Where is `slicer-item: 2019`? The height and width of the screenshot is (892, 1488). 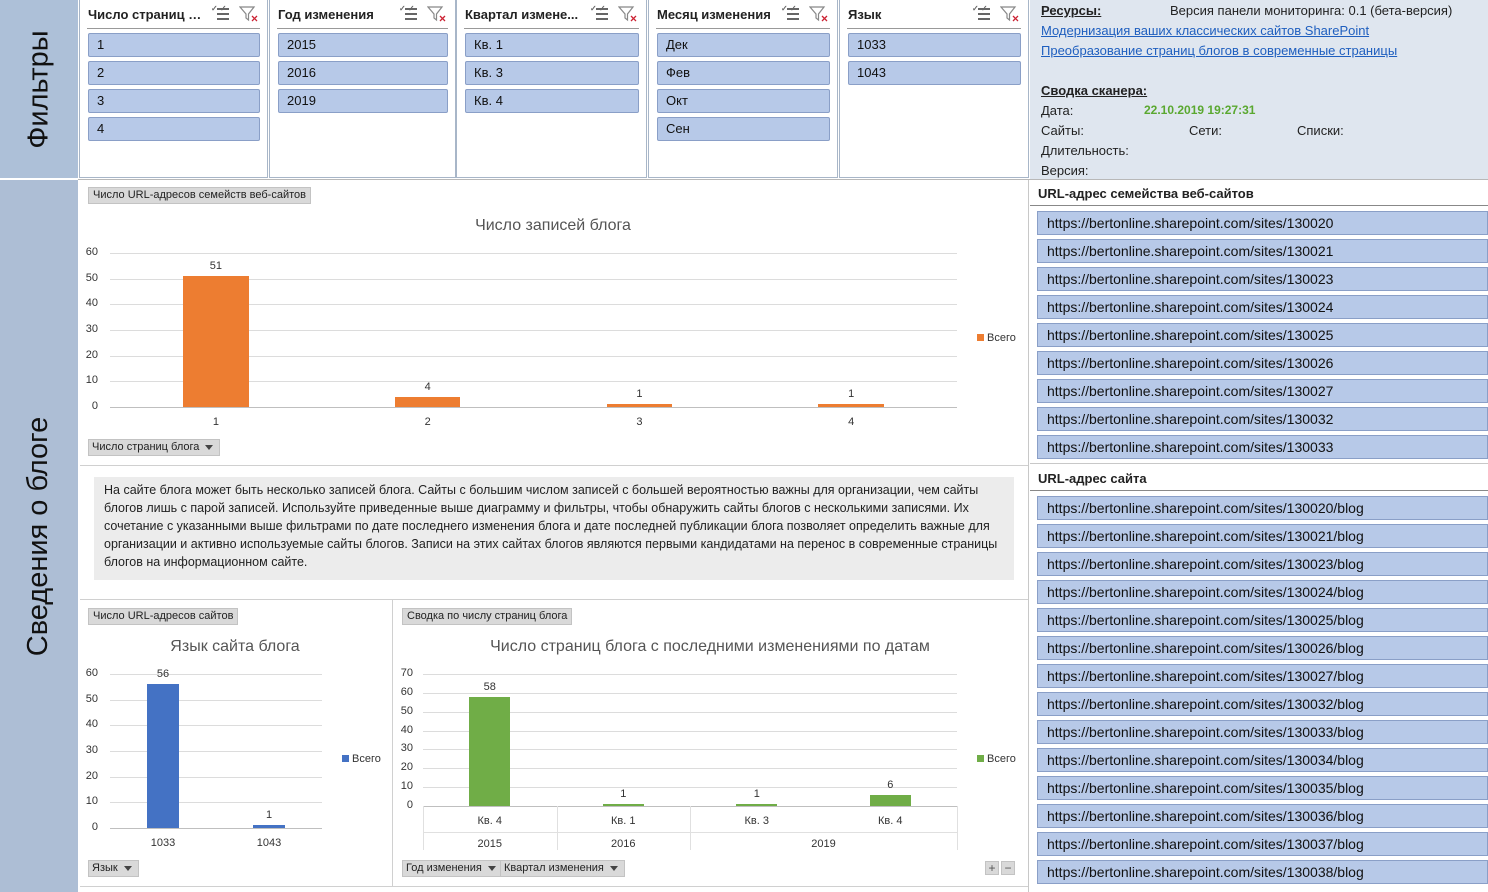 slicer-item: 2019 is located at coordinates (363, 101).